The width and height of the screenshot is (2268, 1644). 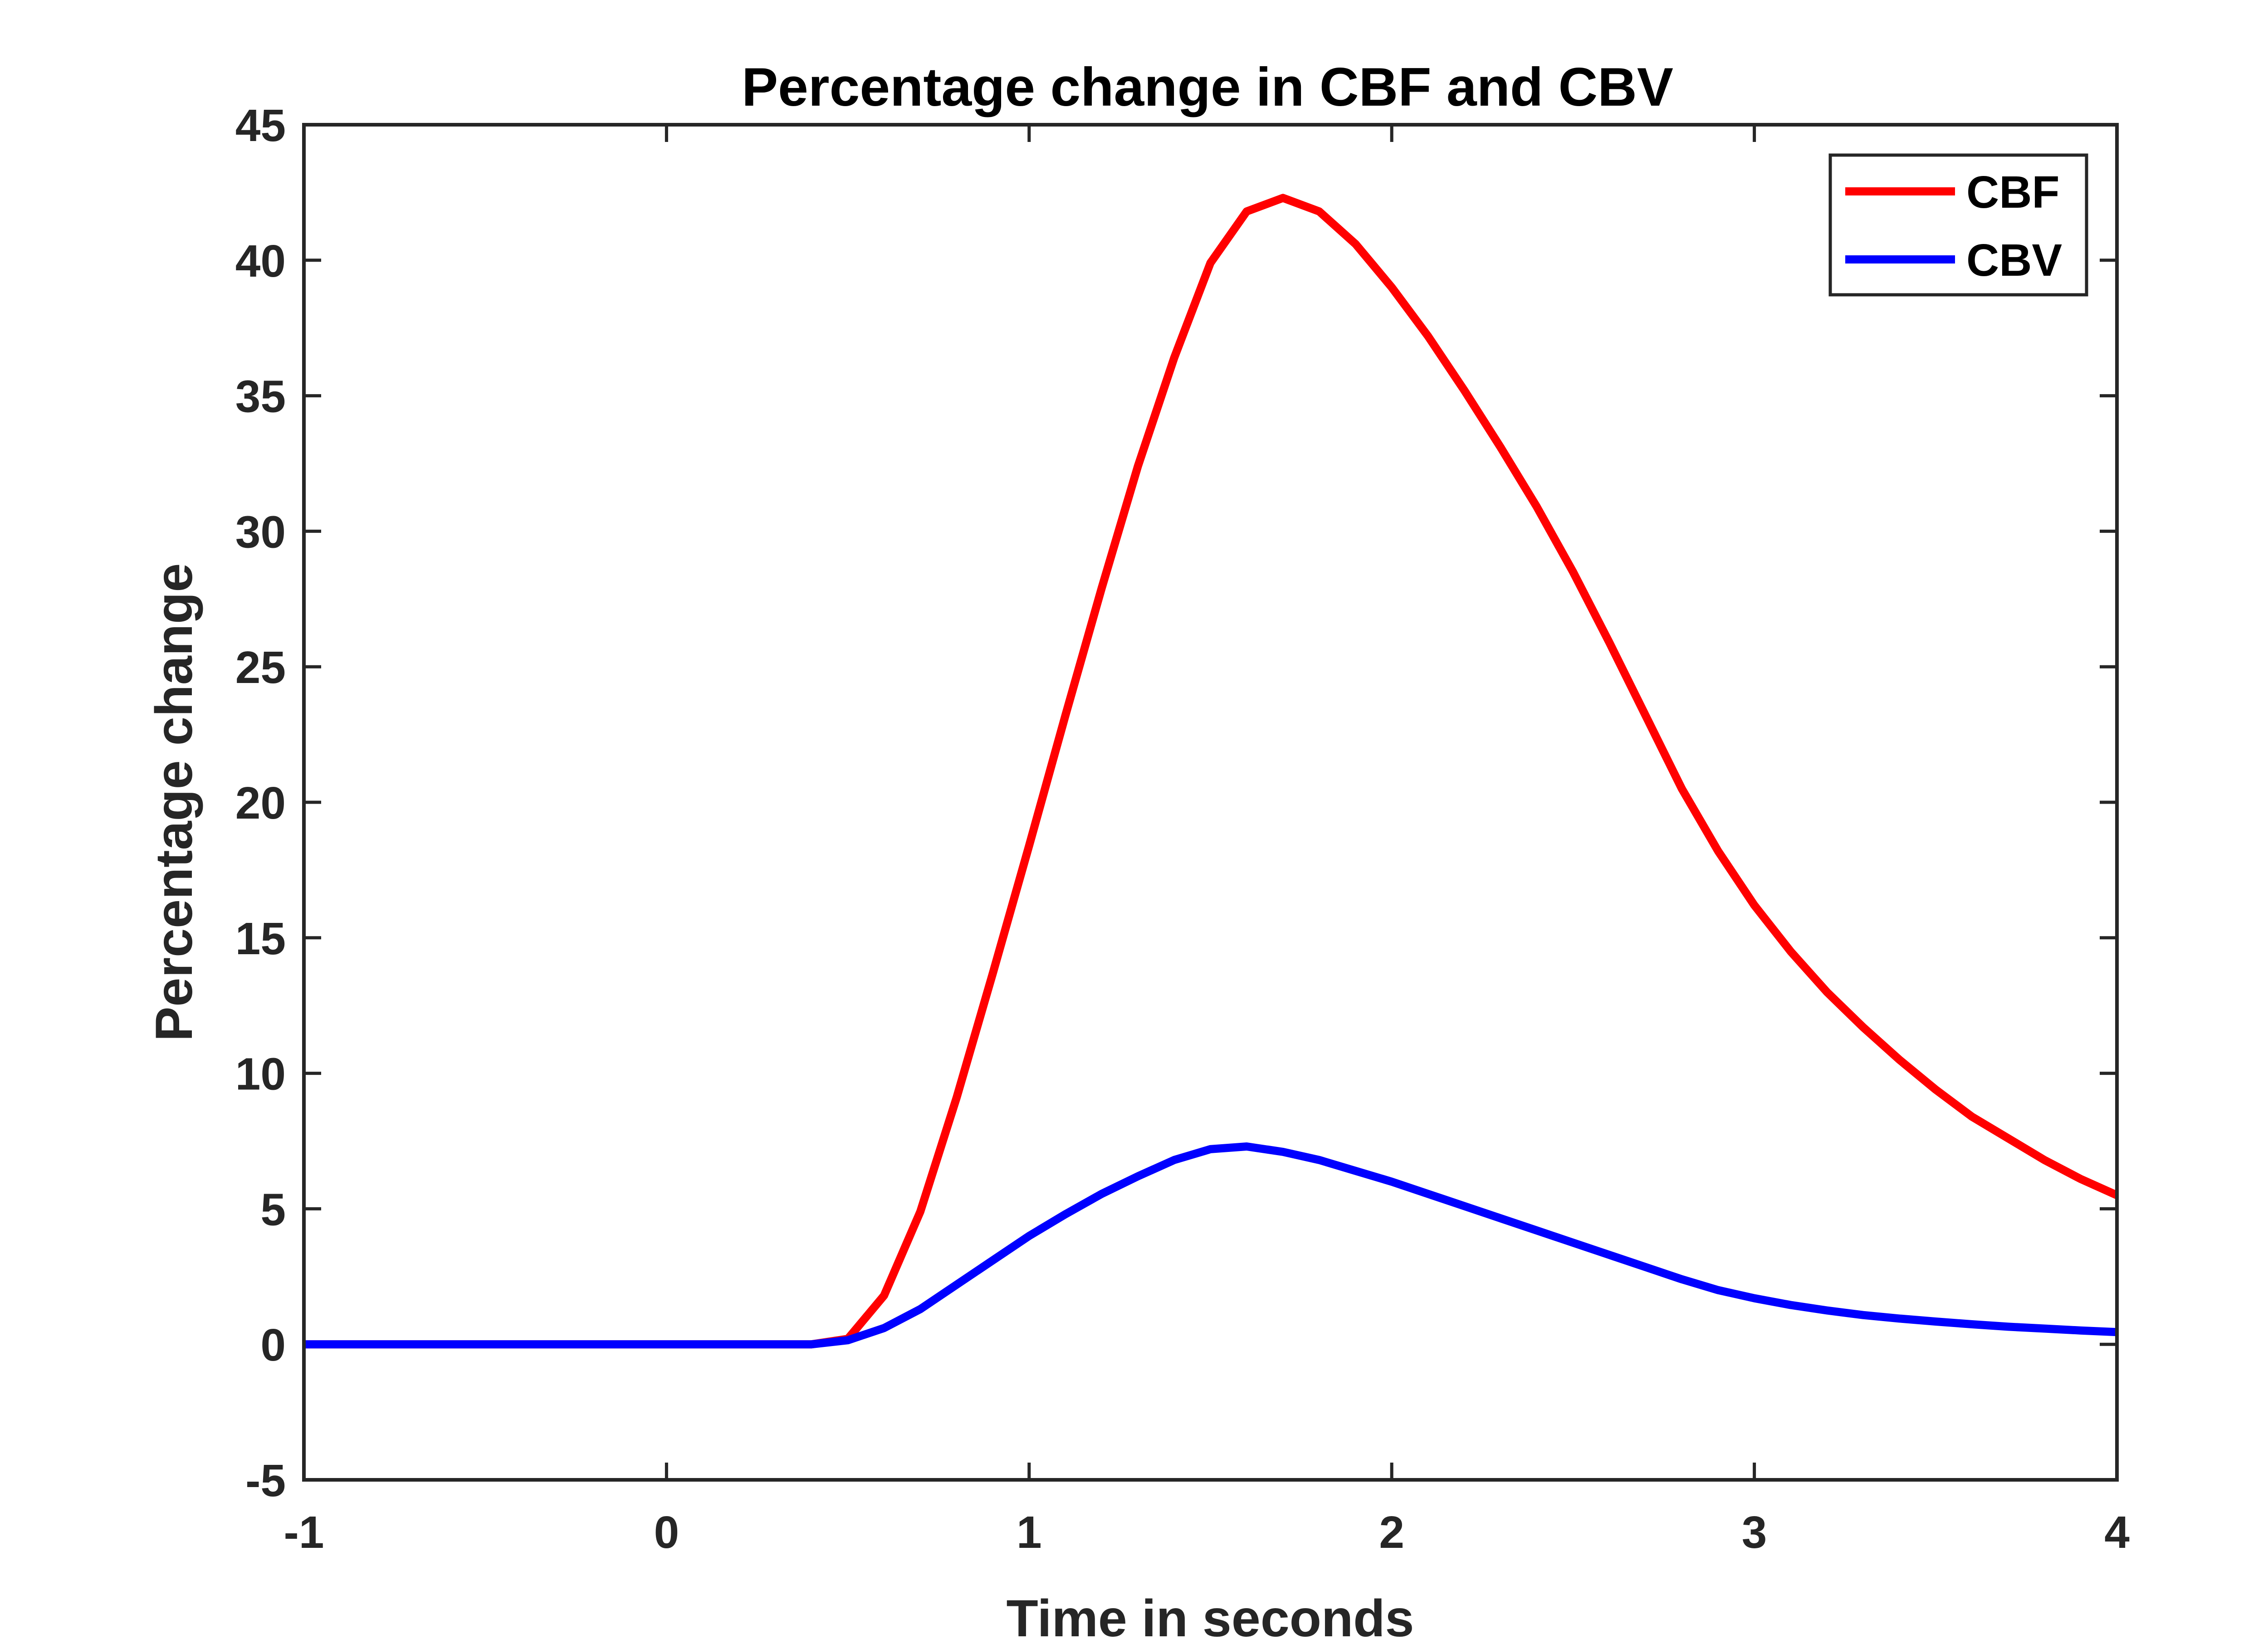 I want to click on y-tick-label: -5, so click(x=265, y=1481).